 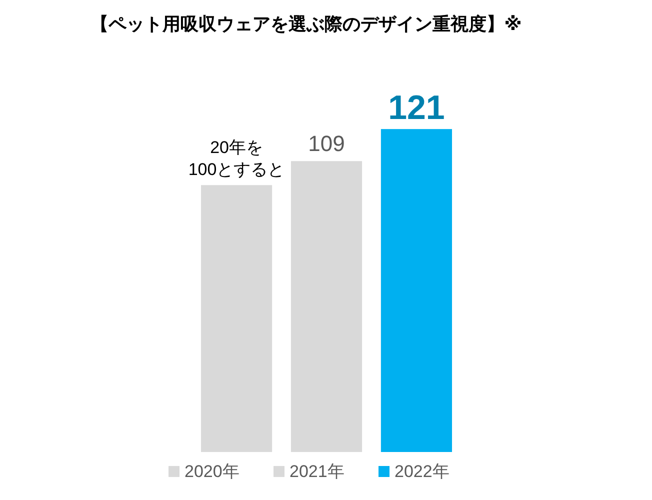 What do you see at coordinates (212, 471) in the screenshot?
I see `legend-label: 2020年` at bounding box center [212, 471].